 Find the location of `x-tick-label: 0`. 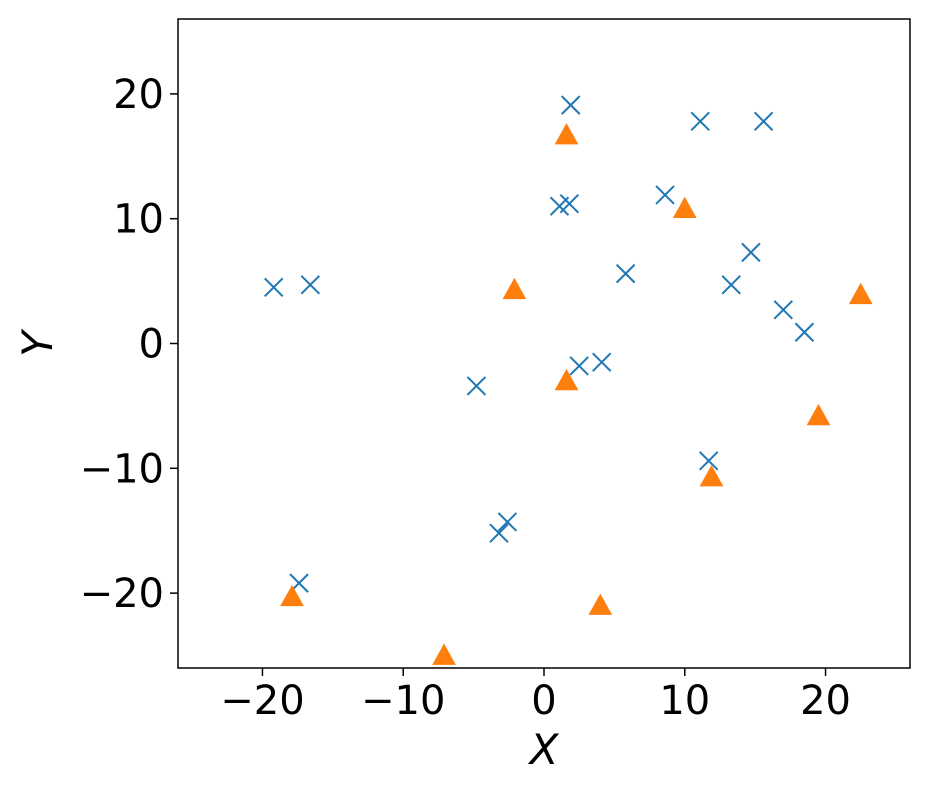

x-tick-label: 0 is located at coordinates (543, 701).